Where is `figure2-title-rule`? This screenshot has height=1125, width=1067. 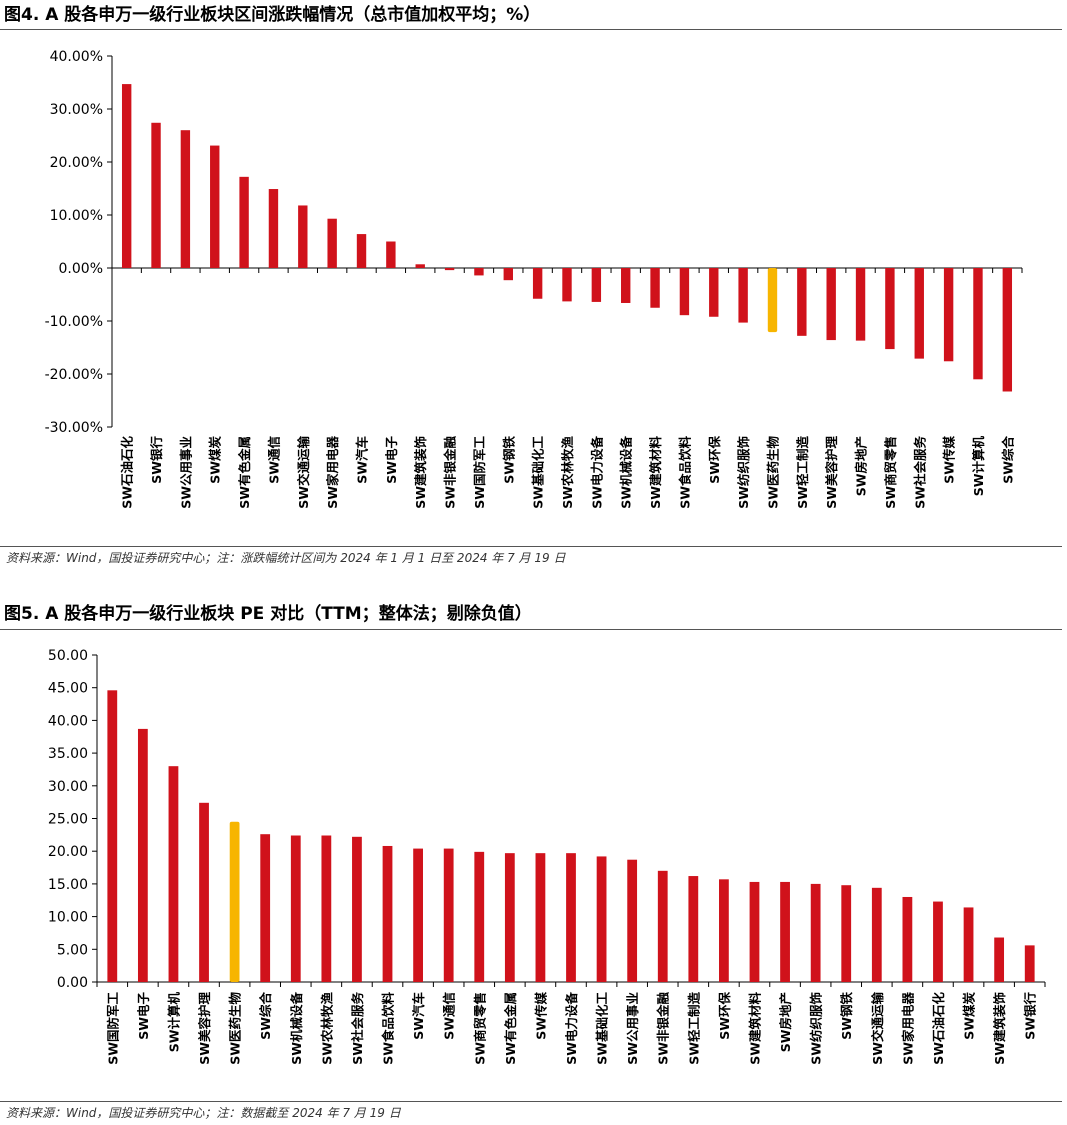
figure2-title-rule is located at coordinates (531, 629).